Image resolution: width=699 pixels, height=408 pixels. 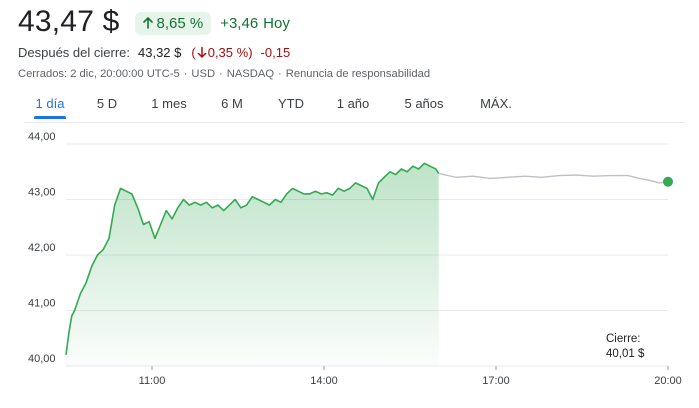 I want to click on tab-ytd: YTD, so click(x=291, y=103).